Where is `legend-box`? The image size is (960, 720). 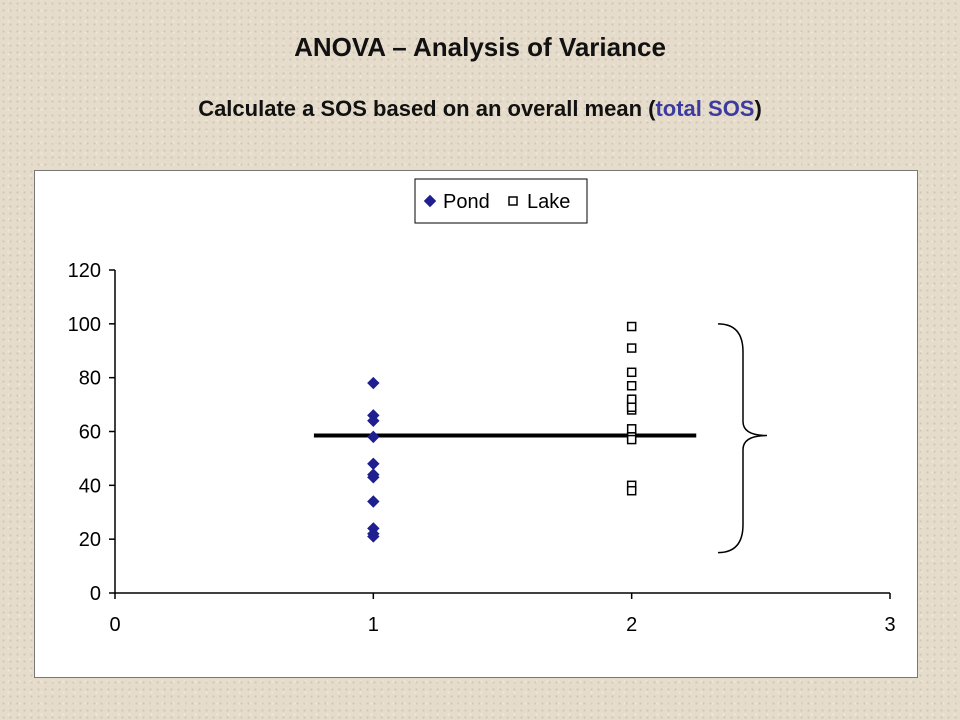 legend-box is located at coordinates (501, 201).